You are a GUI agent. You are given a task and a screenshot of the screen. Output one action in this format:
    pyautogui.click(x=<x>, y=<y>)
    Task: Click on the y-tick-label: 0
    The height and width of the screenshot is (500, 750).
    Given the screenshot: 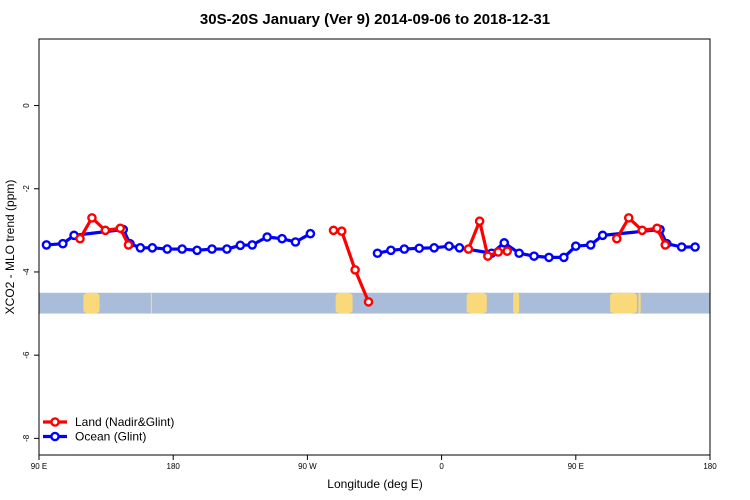 What is the action you would take?
    pyautogui.click(x=26, y=105)
    